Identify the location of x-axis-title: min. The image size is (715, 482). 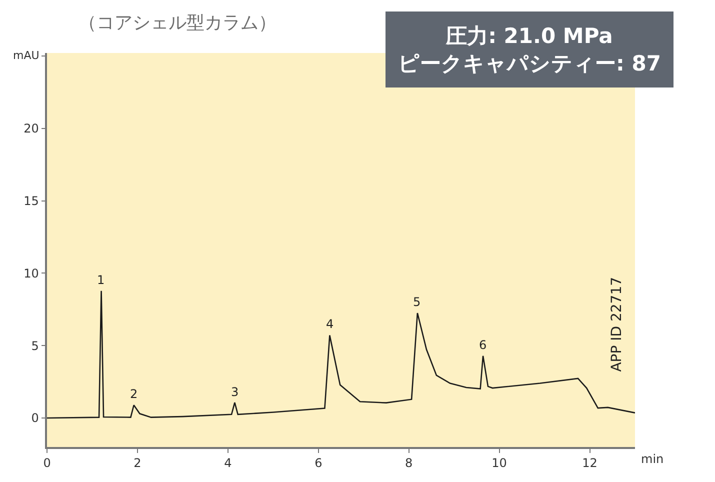
(652, 459).